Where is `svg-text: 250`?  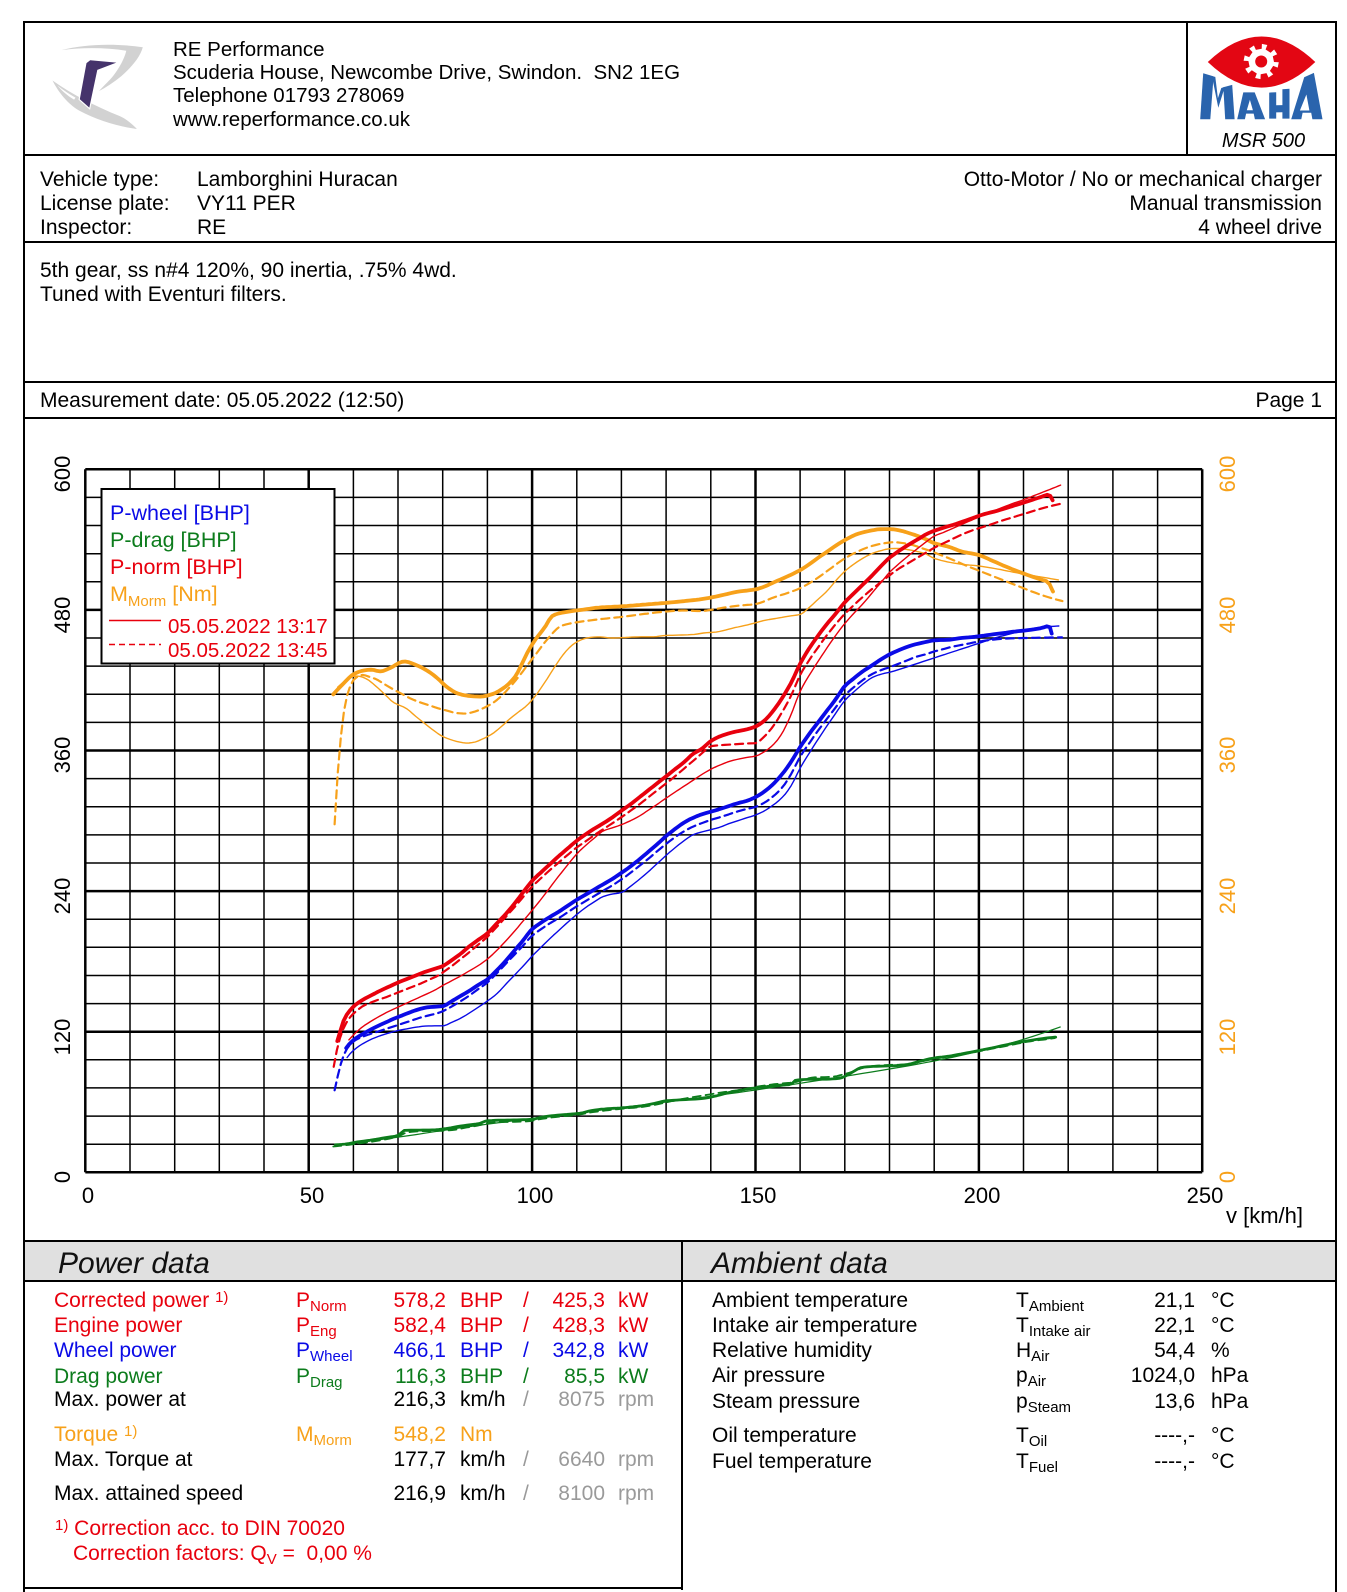
svg-text: 250 is located at coordinates (1205, 1195).